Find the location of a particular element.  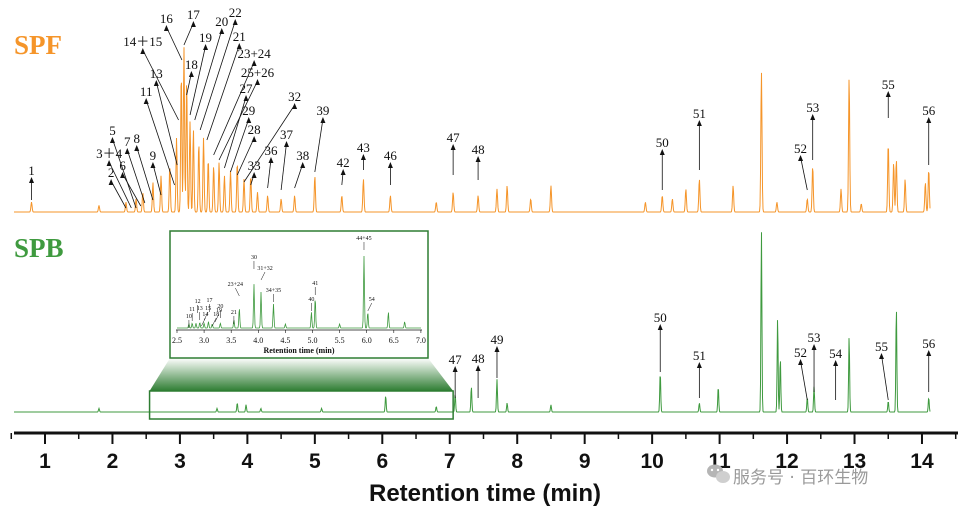

inset-peak-label: 11 is located at coordinates (192, 314).